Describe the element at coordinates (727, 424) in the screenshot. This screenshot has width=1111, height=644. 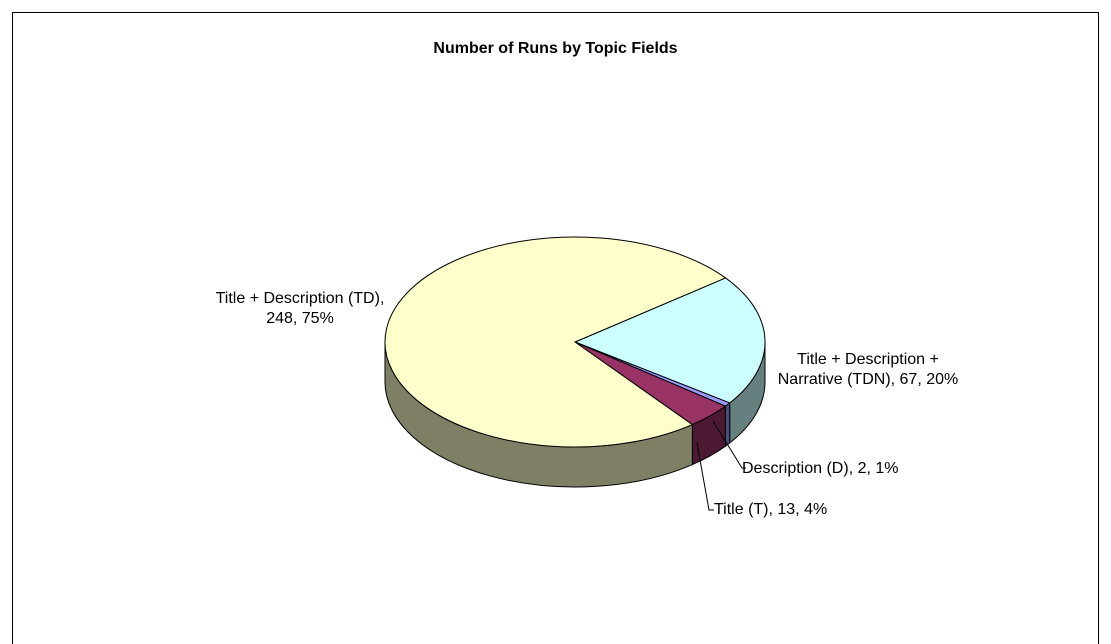
I see `pie-side` at that location.